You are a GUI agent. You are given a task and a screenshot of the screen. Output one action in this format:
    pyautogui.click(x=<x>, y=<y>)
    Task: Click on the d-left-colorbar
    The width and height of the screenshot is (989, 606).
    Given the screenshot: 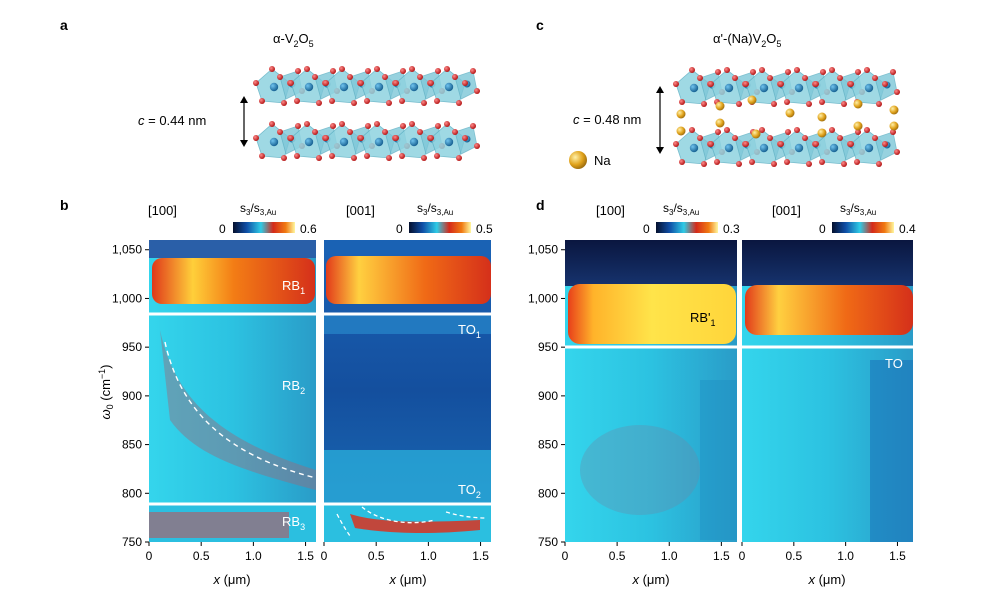 What is the action you would take?
    pyautogui.click(x=687, y=227)
    